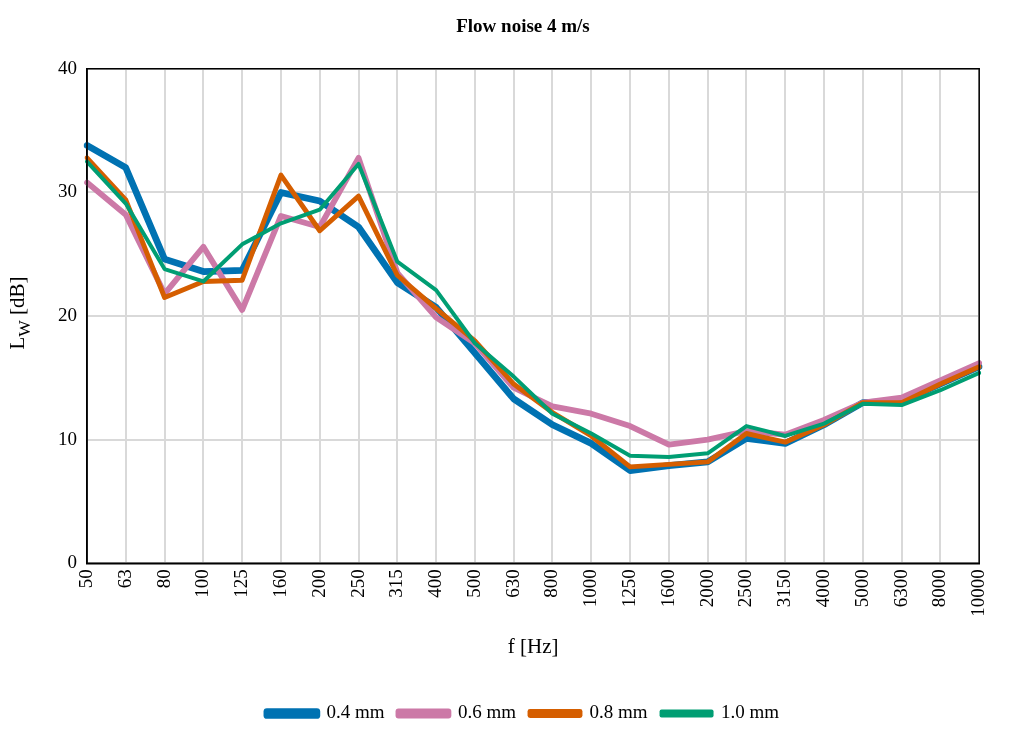 This screenshot has width=1014, height=733. I want to click on y-tick-label: 0, so click(72, 562).